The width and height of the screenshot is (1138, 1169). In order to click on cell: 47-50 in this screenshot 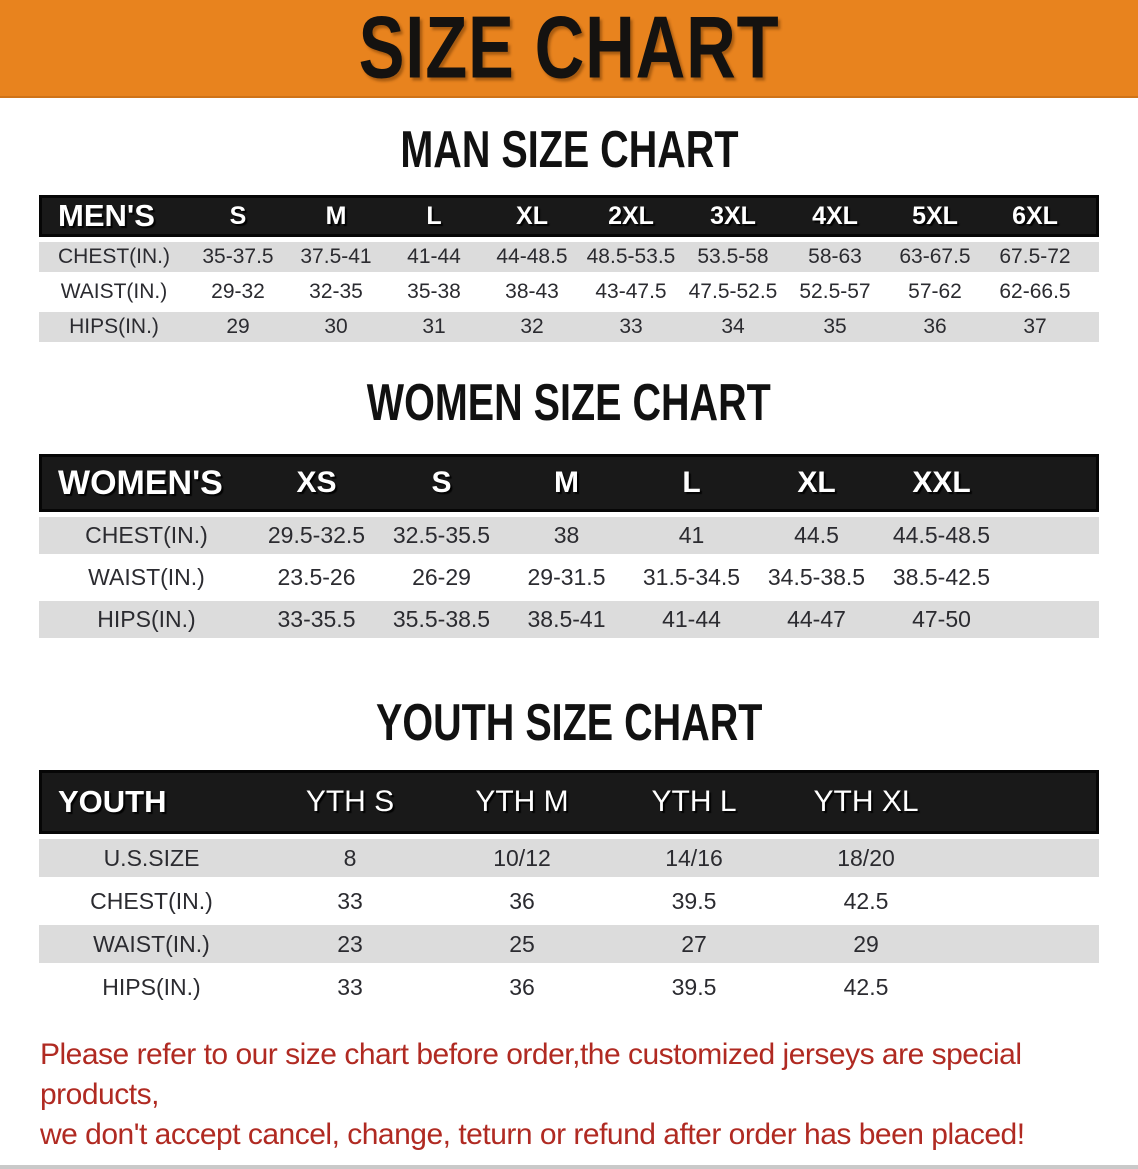, I will do `click(941, 619)`.